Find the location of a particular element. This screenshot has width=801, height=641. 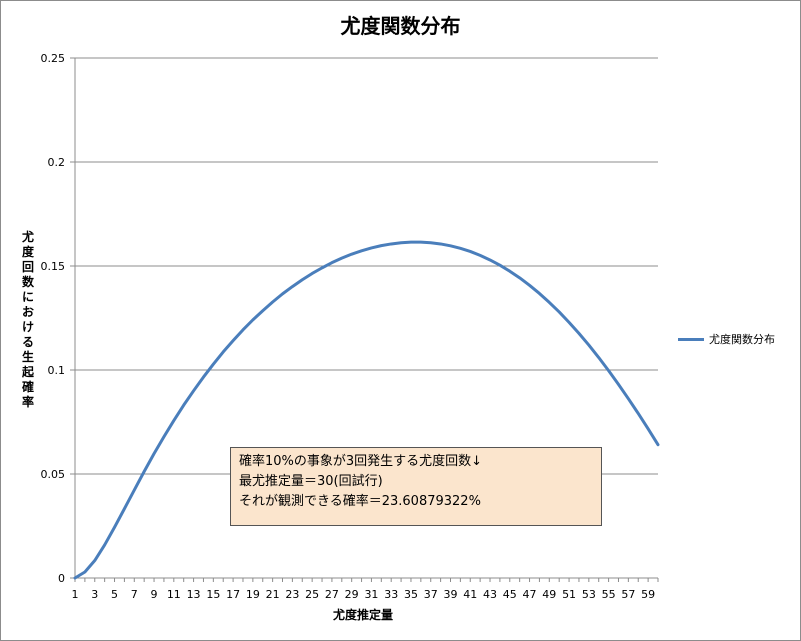

x-tick-label: 21 is located at coordinates (273, 594).